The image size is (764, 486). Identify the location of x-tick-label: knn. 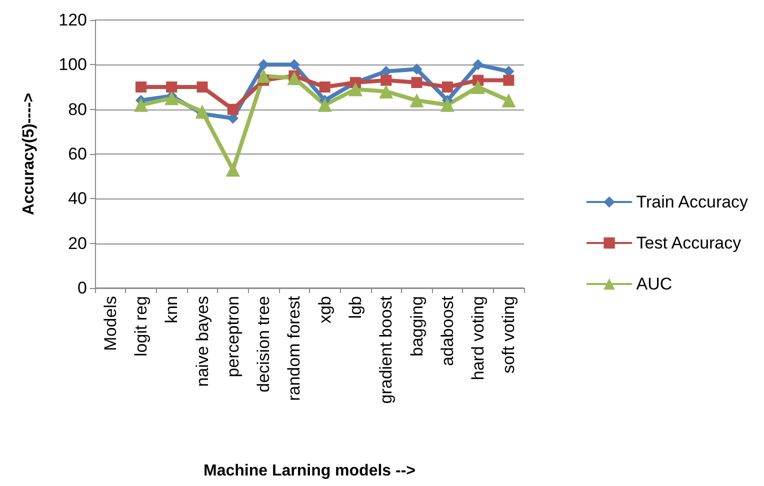
(172, 310).